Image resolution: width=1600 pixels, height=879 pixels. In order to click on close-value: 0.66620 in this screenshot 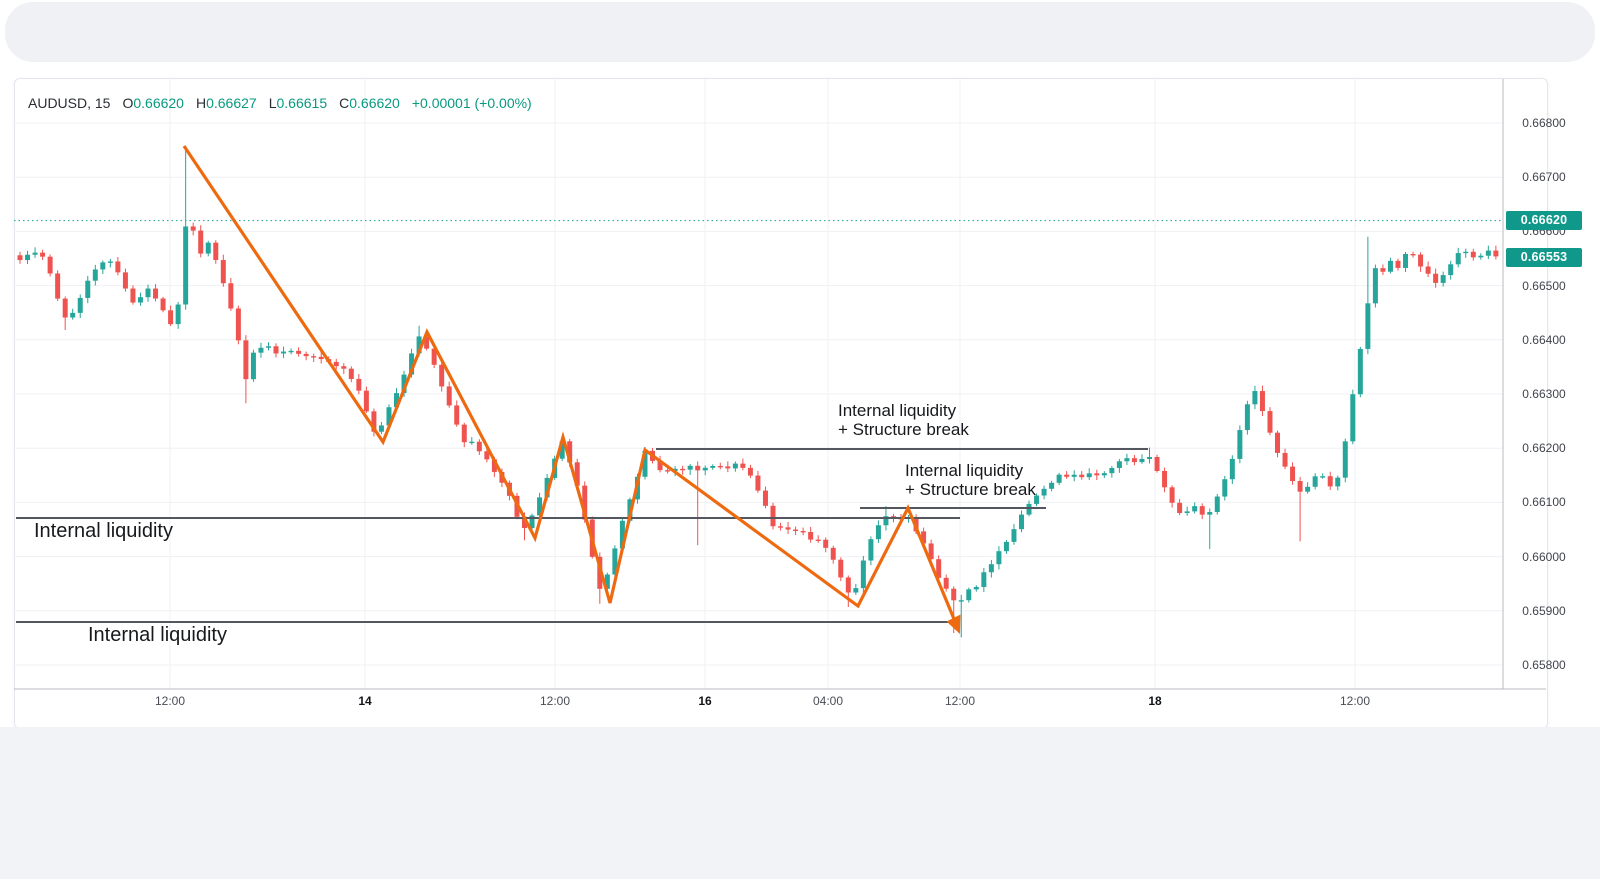, I will do `click(374, 103)`.